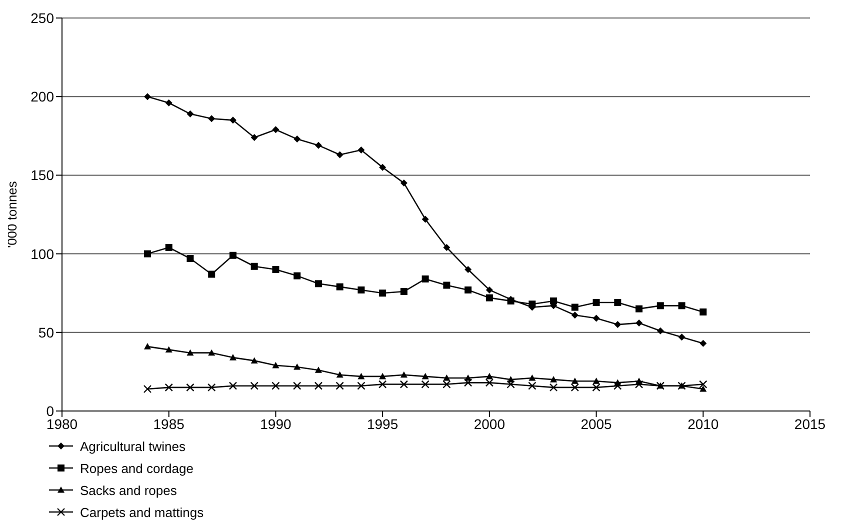 The width and height of the screenshot is (848, 531). I want to click on y-tick-label: 100, so click(42, 254).